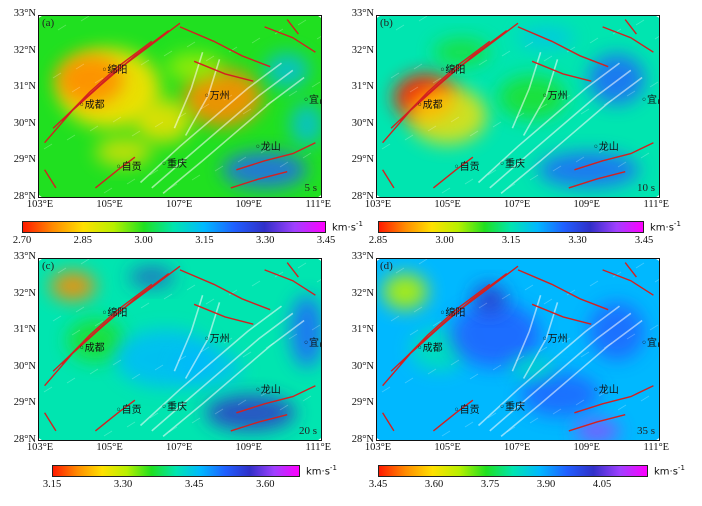 This screenshot has height=506, width=702. I want to click on city-label: ◦成都, so click(430, 103).